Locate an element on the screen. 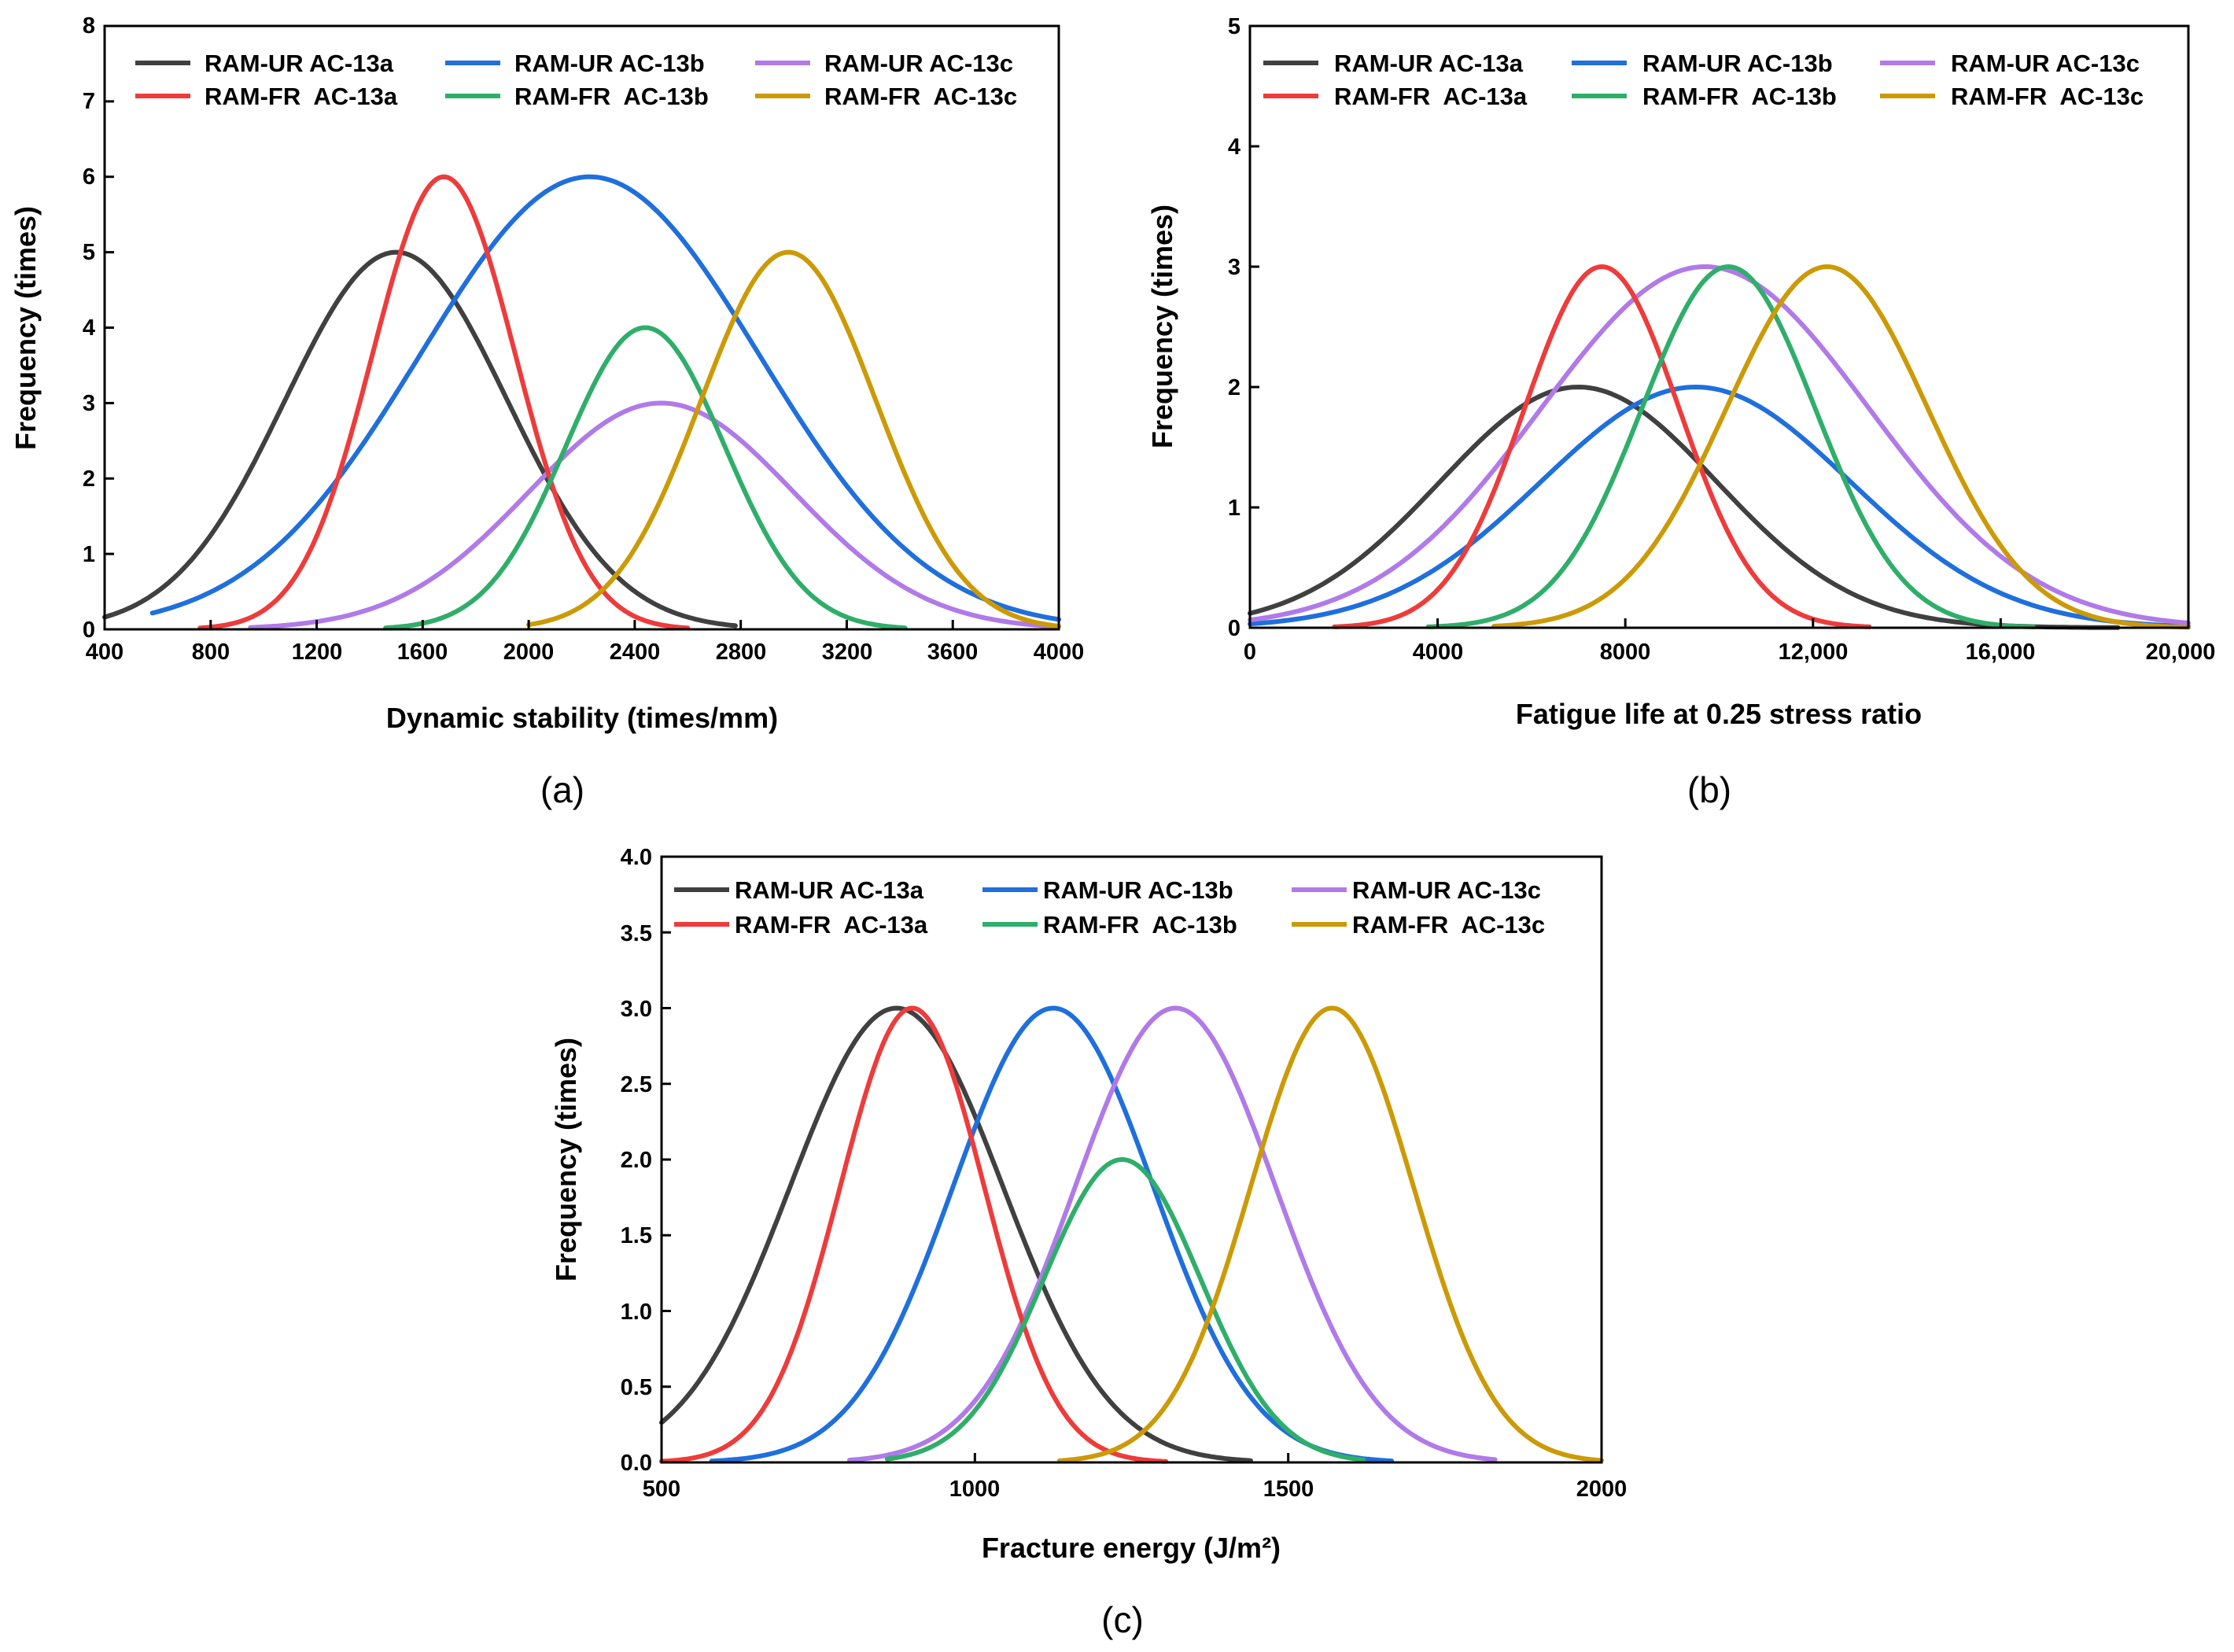  panel-c-curve-ram-fr-ac13a is located at coordinates (914, 1234).